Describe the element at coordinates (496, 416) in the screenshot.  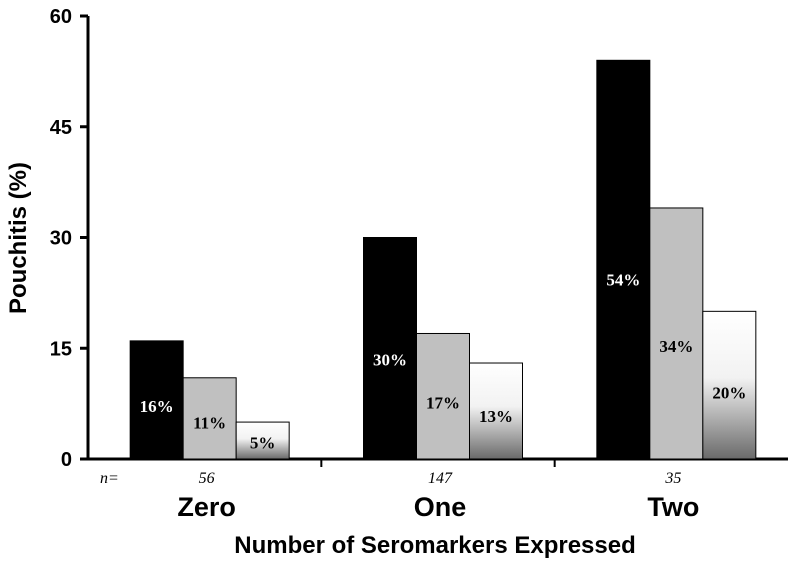
I see `bar-value-label: 13%` at that location.